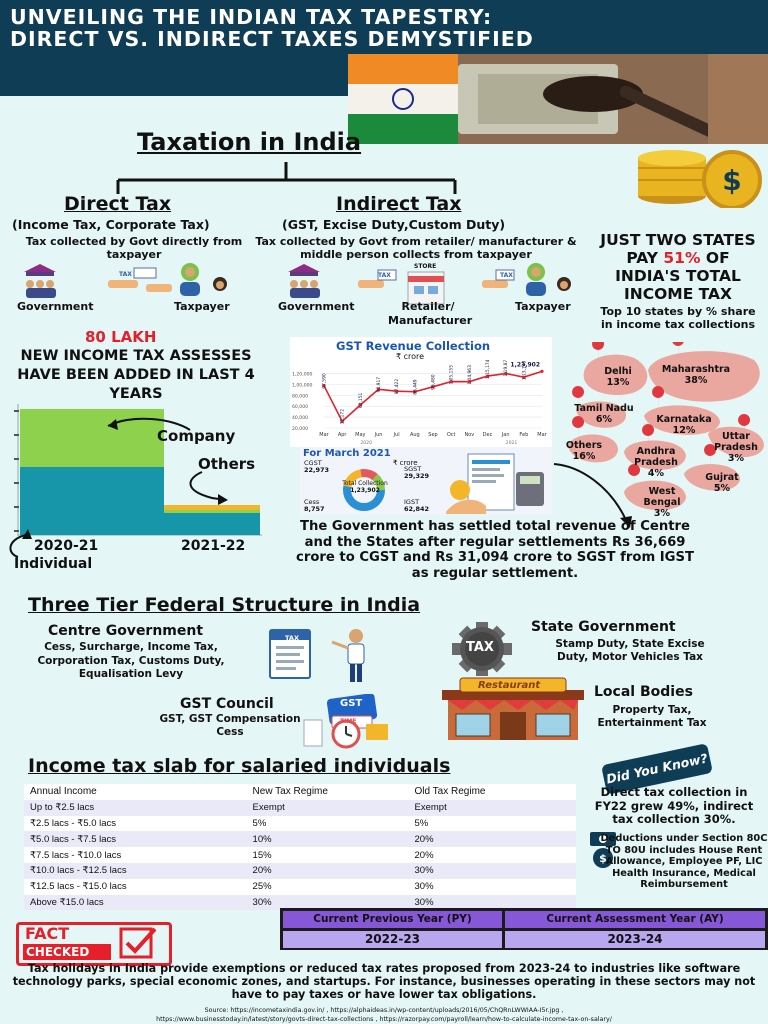  What do you see at coordinates (450, 792) in the screenshot?
I see `slab-header-cell: Old Tax Regime` at bounding box center [450, 792].